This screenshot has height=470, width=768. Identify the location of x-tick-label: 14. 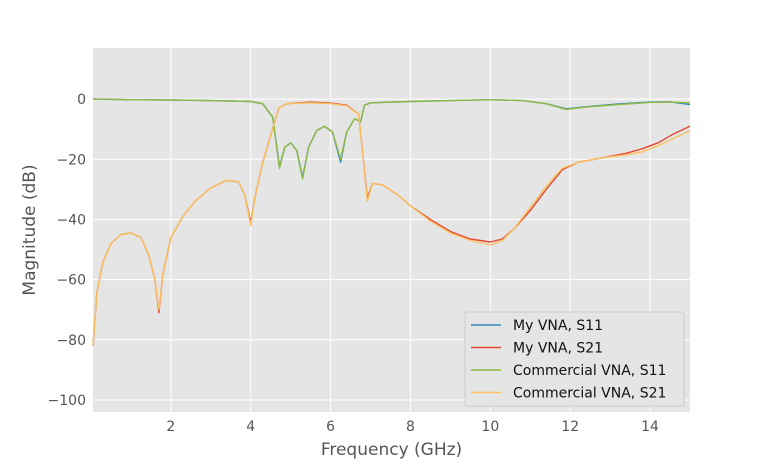
(650, 427).